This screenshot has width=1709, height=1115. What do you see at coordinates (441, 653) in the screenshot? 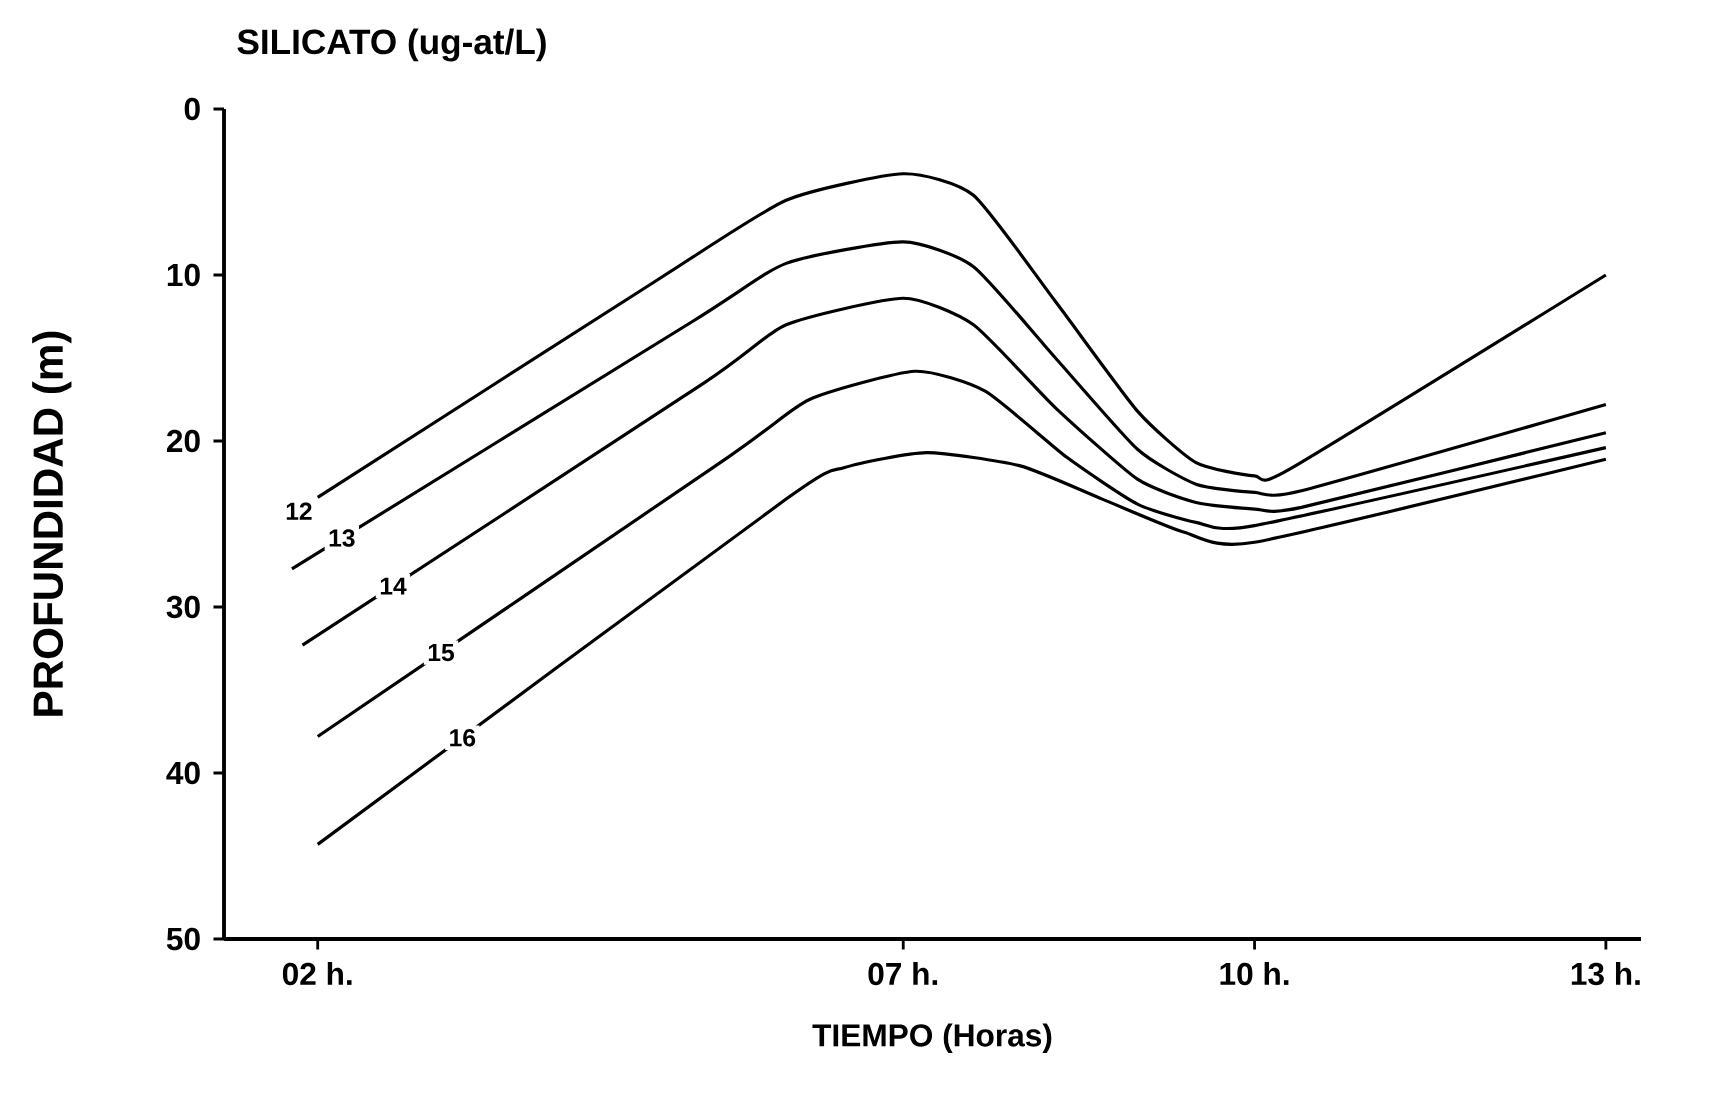
I see `series-label: 15` at bounding box center [441, 653].